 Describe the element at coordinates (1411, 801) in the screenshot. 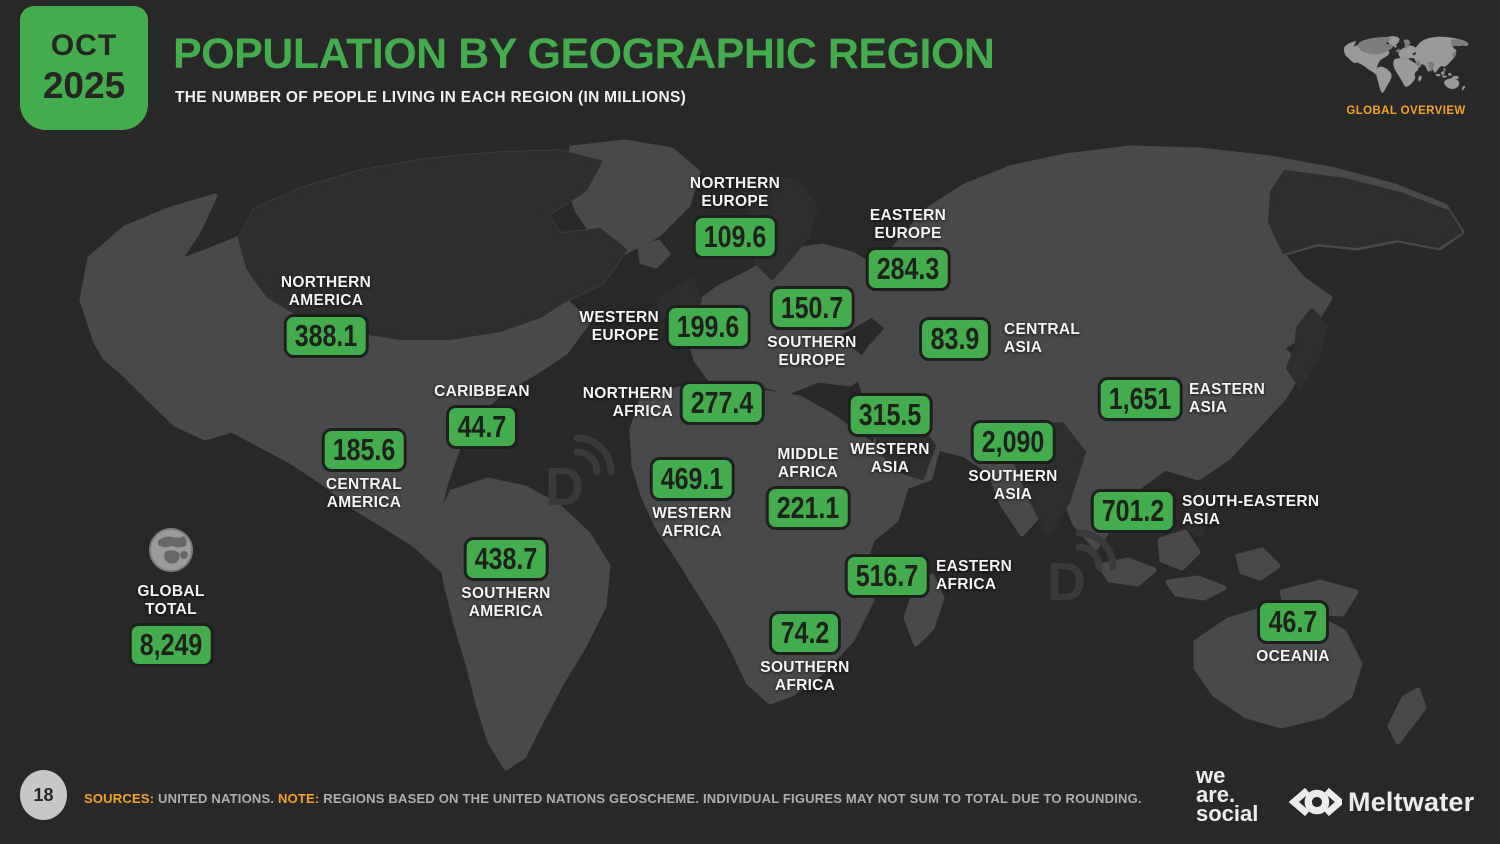

I see `meltwater-wordmark: Meltwater` at that location.